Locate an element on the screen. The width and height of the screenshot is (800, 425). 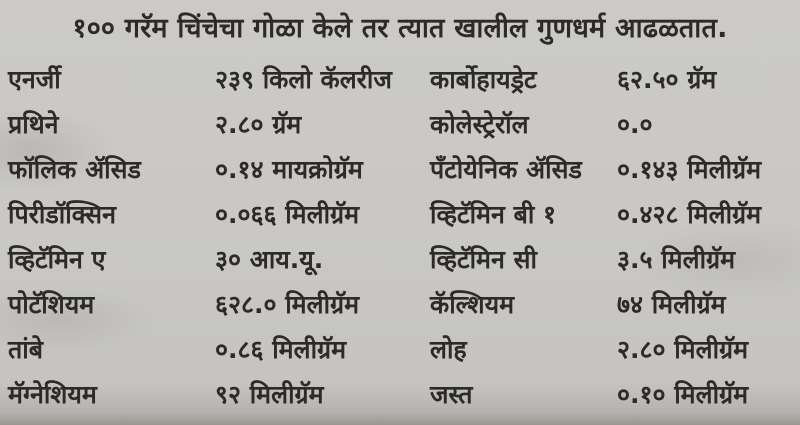
table-row: तांबे ०.८६ मिलीग्रॅम लोह २.८० मिलीग्रॅम is located at coordinates (402, 348).